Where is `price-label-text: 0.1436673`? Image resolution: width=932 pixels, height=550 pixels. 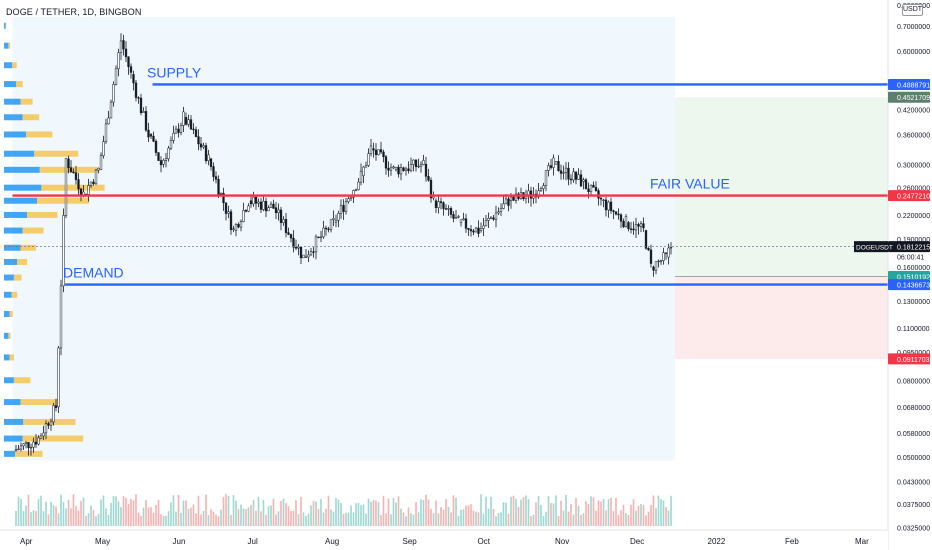
price-label-text: 0.1436673 is located at coordinates (913, 286).